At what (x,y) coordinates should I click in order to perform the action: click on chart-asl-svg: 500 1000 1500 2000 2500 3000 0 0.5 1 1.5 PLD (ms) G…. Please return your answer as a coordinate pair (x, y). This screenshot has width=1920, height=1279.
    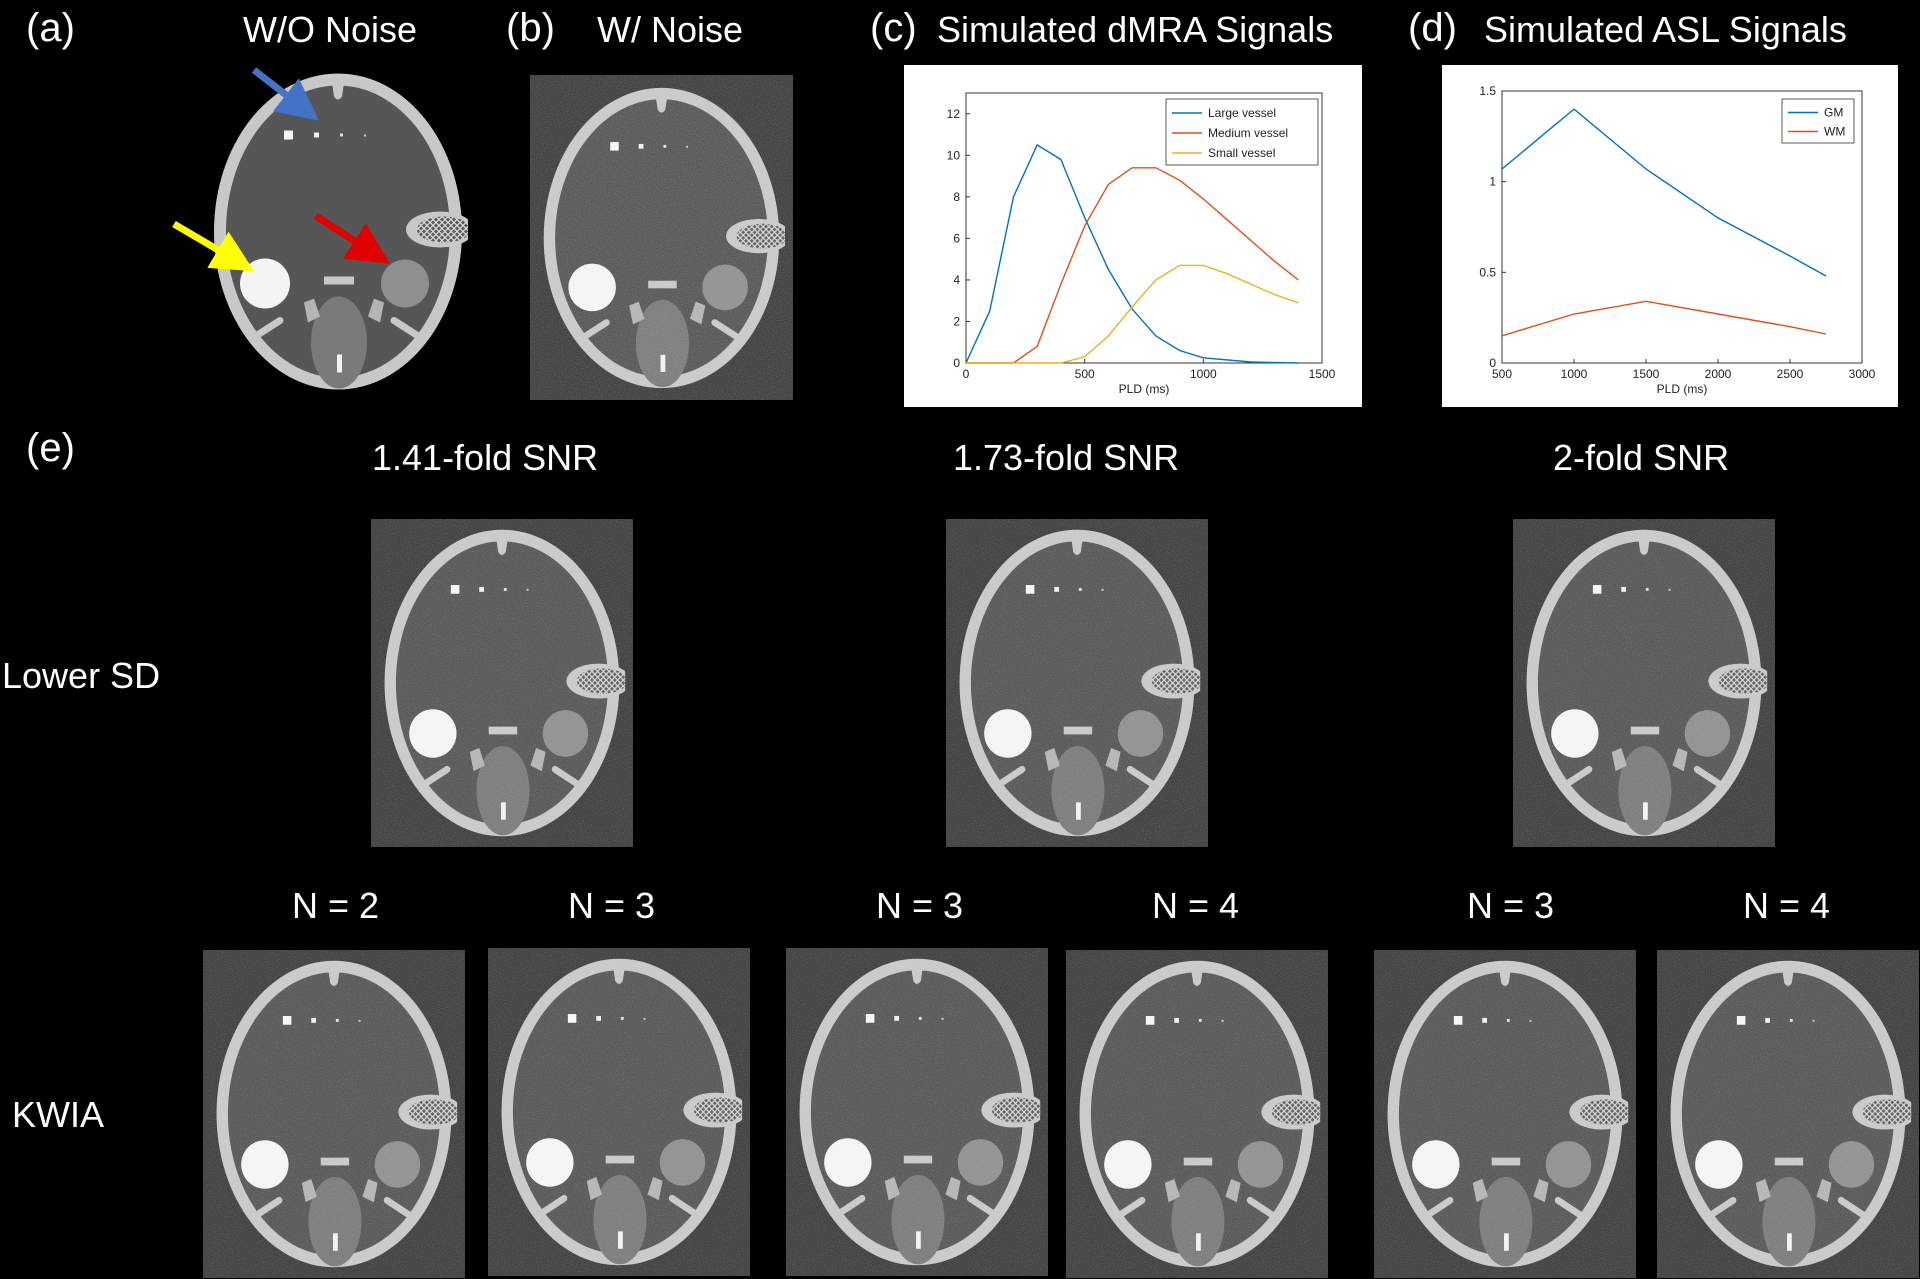
    Looking at the image, I should click on (1677, 240).